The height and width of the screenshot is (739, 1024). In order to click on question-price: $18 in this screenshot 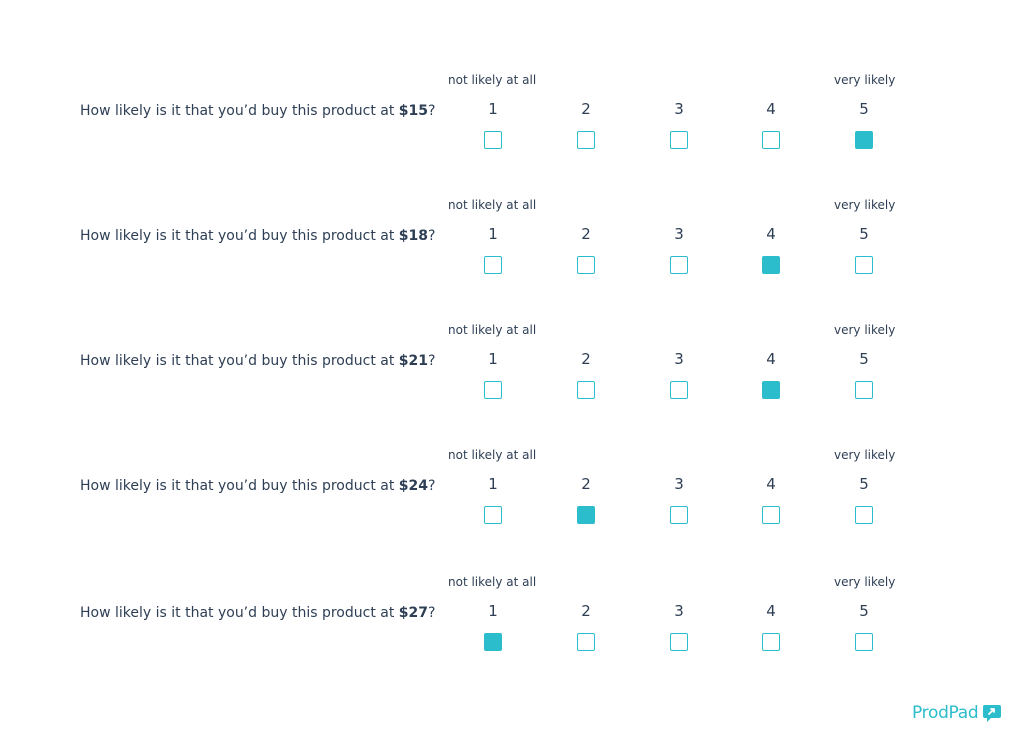, I will do `click(413, 236)`.